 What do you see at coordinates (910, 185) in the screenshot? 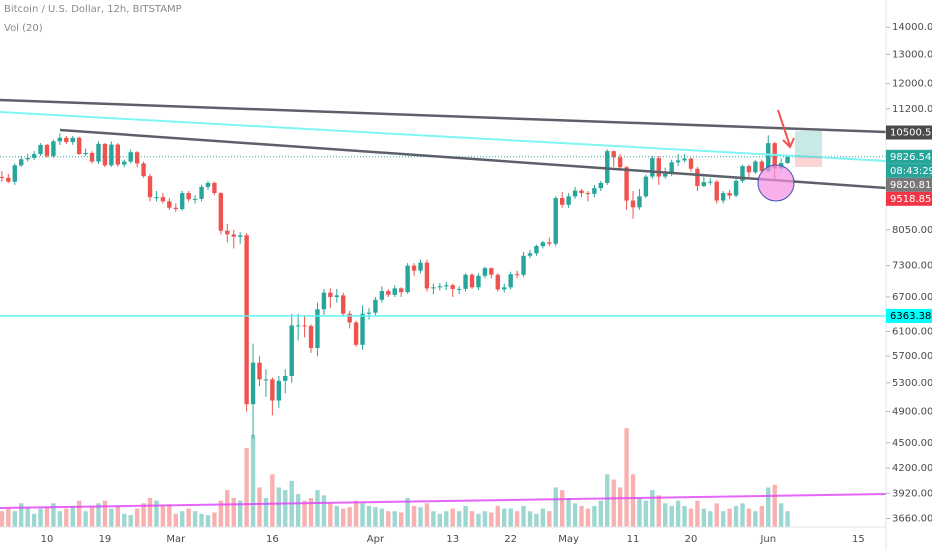
I see `price-tag-label: 9820.81` at bounding box center [910, 185].